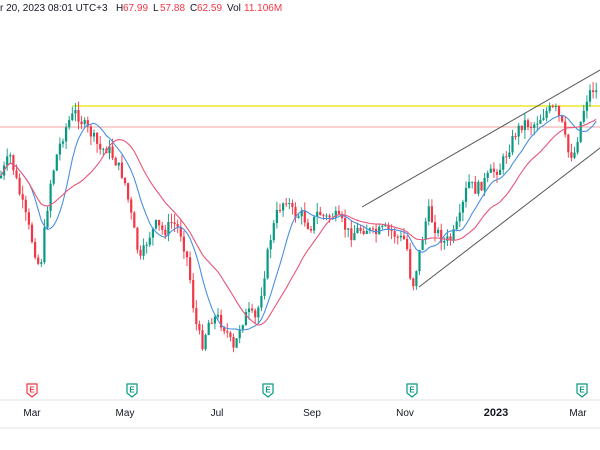  Describe the element at coordinates (217, 413) in the screenshot. I see `x-tick-label: Jul` at that location.